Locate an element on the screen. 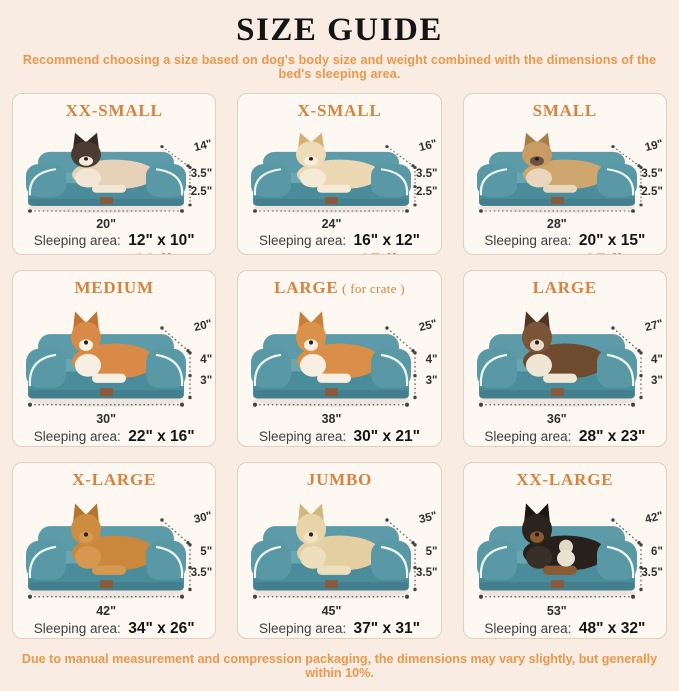  weight-value: 100 lbs is located at coordinates (387, 638).